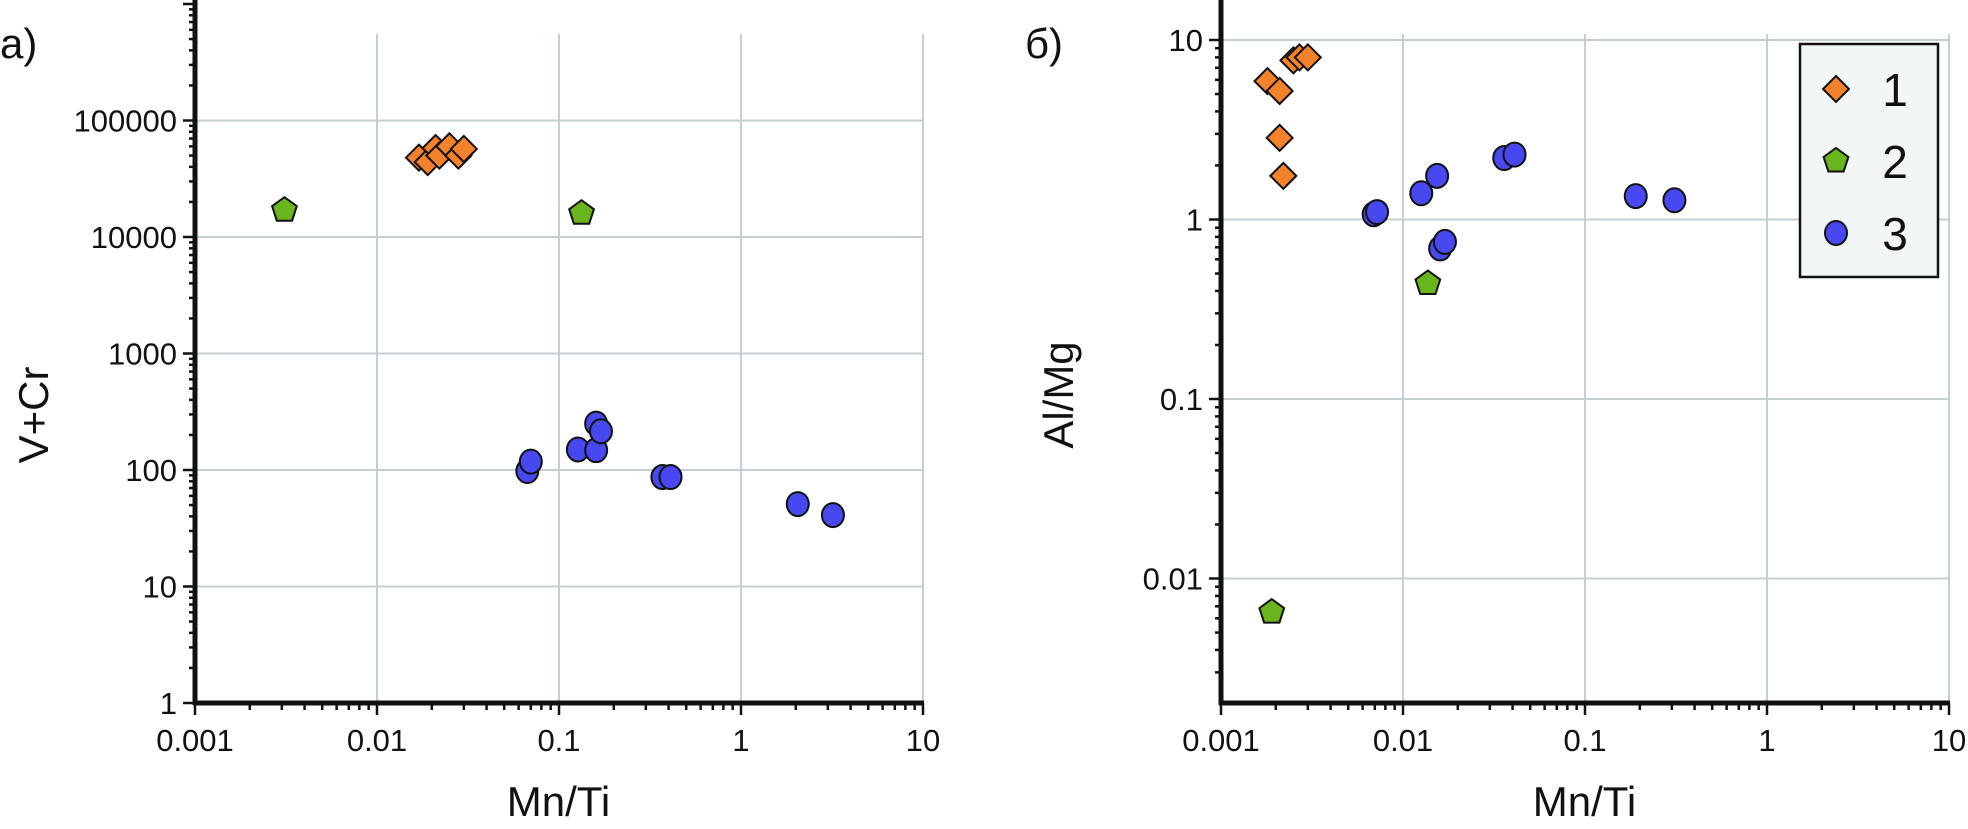 The width and height of the screenshot is (1968, 829). I want to click on panel-label: б), so click(1044, 43).